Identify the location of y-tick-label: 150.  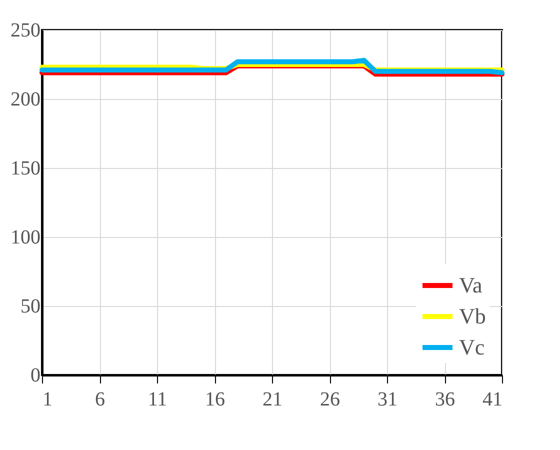
(25, 169).